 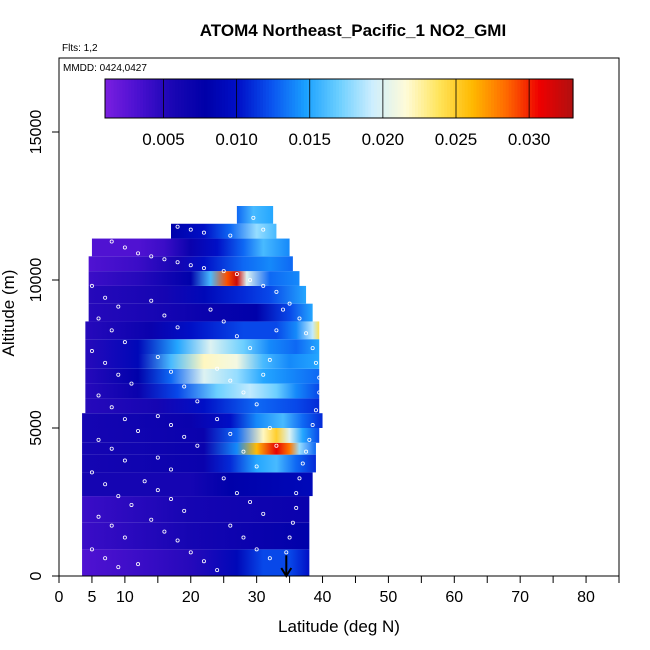 What do you see at coordinates (36, 132) in the screenshot?
I see `y-tick-label: 15000` at bounding box center [36, 132].